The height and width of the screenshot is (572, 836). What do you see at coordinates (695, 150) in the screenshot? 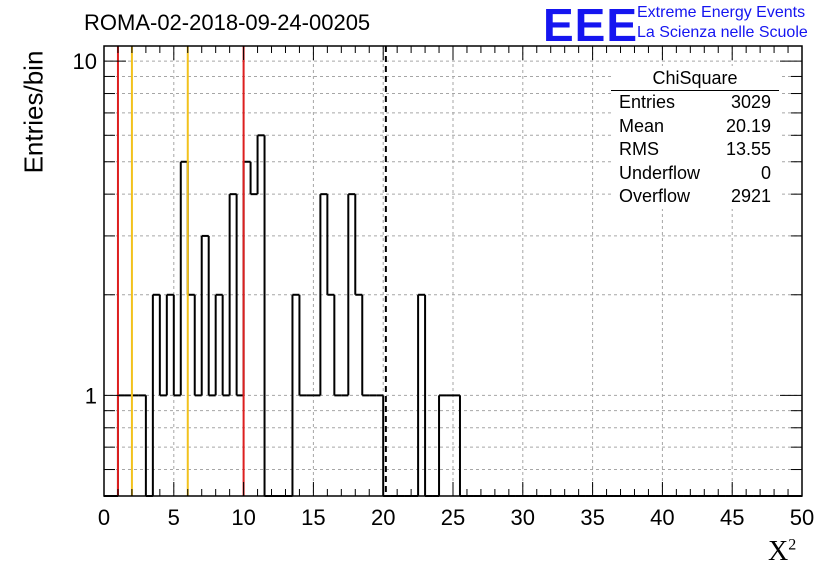
I see `stats-row: RMS 13.55` at bounding box center [695, 150].